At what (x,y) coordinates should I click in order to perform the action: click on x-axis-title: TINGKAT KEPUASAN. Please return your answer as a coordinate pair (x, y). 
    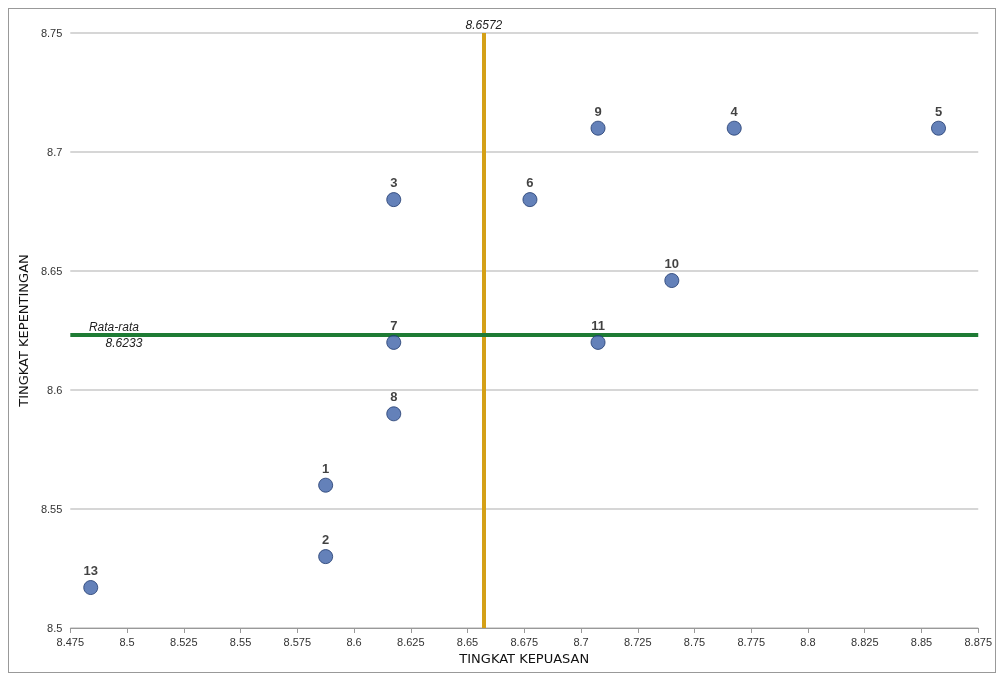
    Looking at the image, I should click on (524, 658).